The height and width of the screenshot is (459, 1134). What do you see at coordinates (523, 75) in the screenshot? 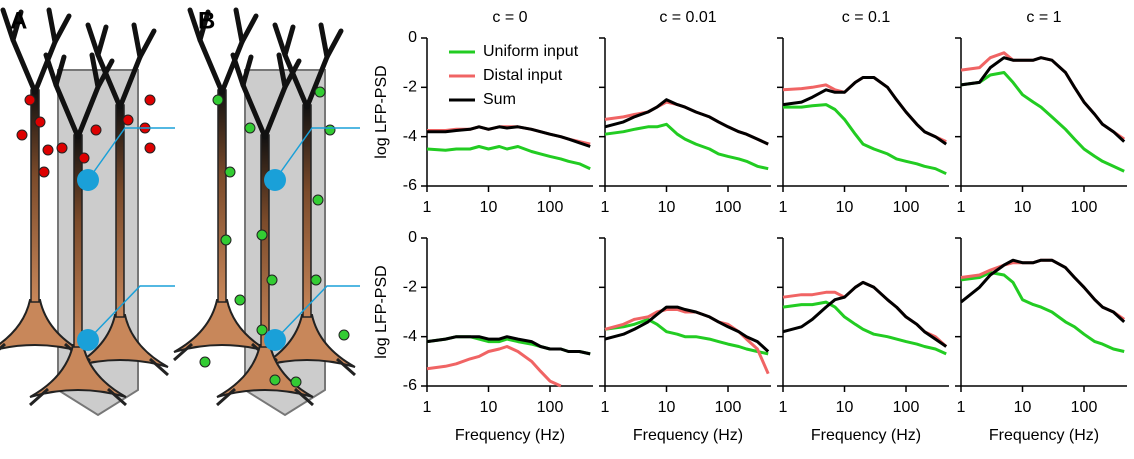
I see `legend-label: Distal input` at bounding box center [523, 75].